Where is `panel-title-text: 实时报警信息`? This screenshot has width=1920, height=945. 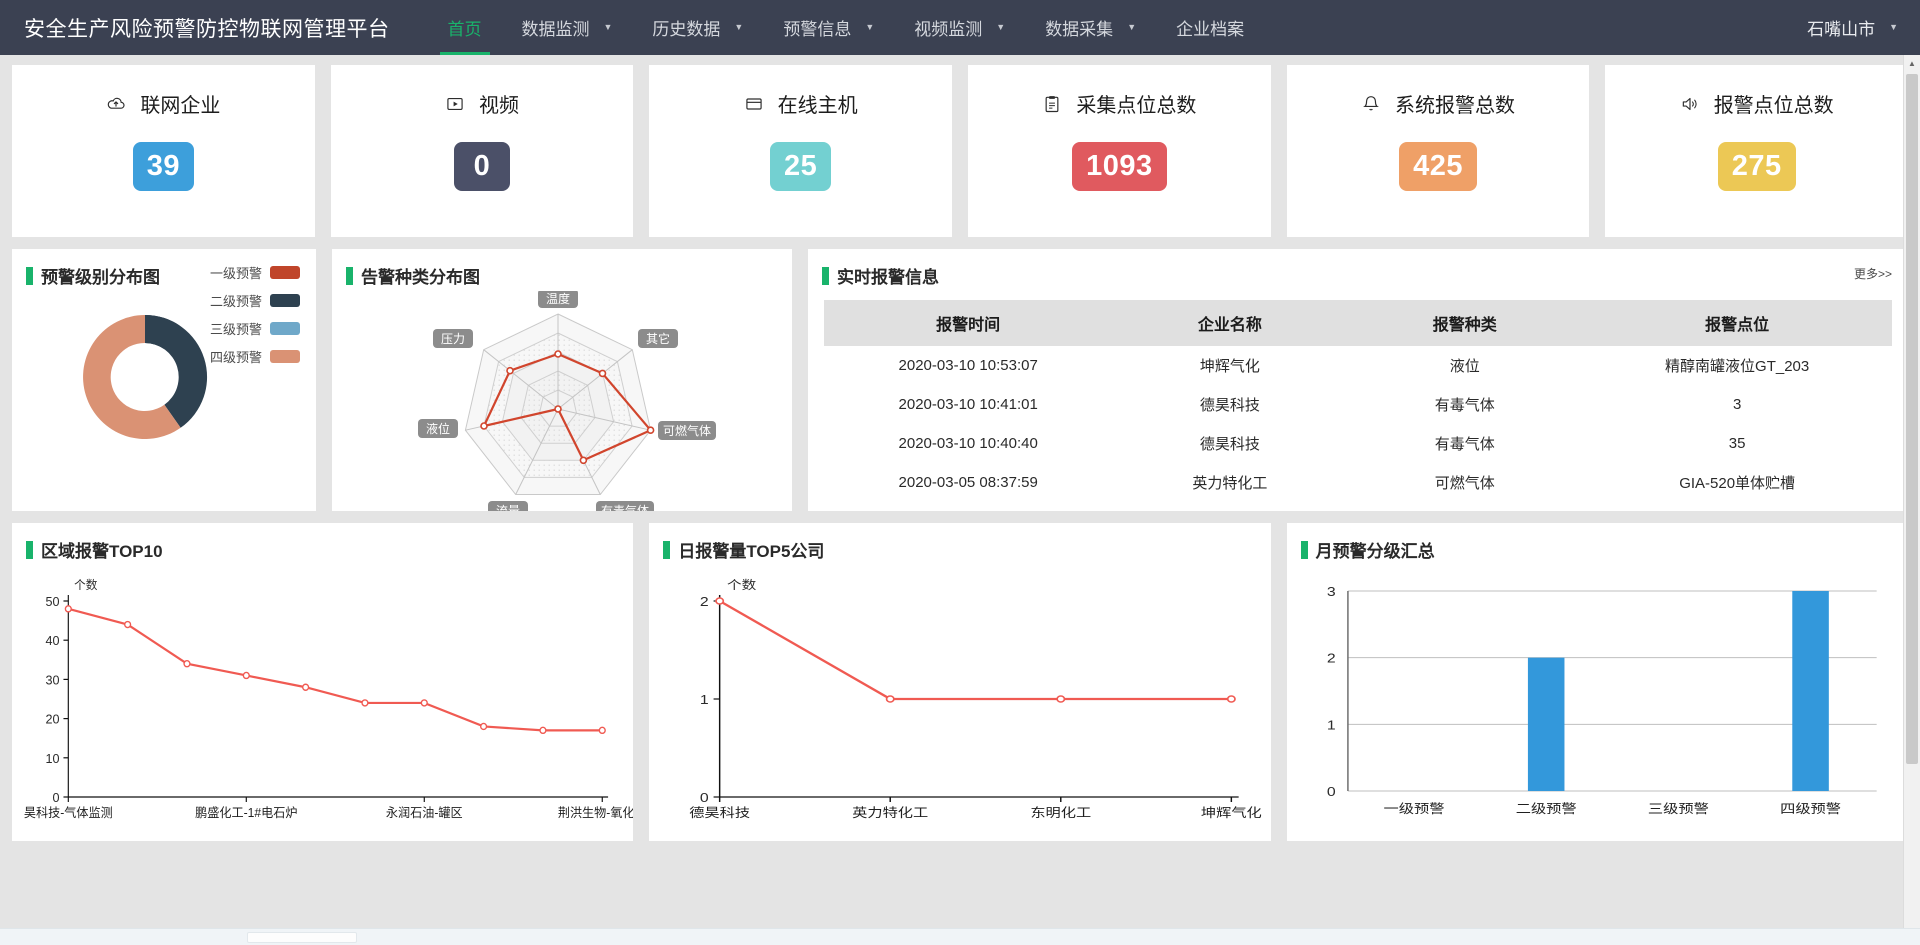 panel-title-text: 实时报警信息 is located at coordinates (888, 277).